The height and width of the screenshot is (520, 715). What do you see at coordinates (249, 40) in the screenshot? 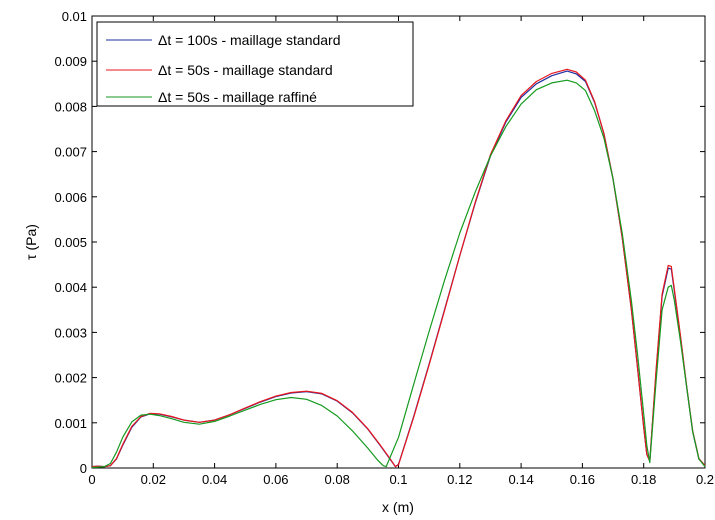
I see `legend-entry-0: Δt = 100s - maillage standard` at bounding box center [249, 40].